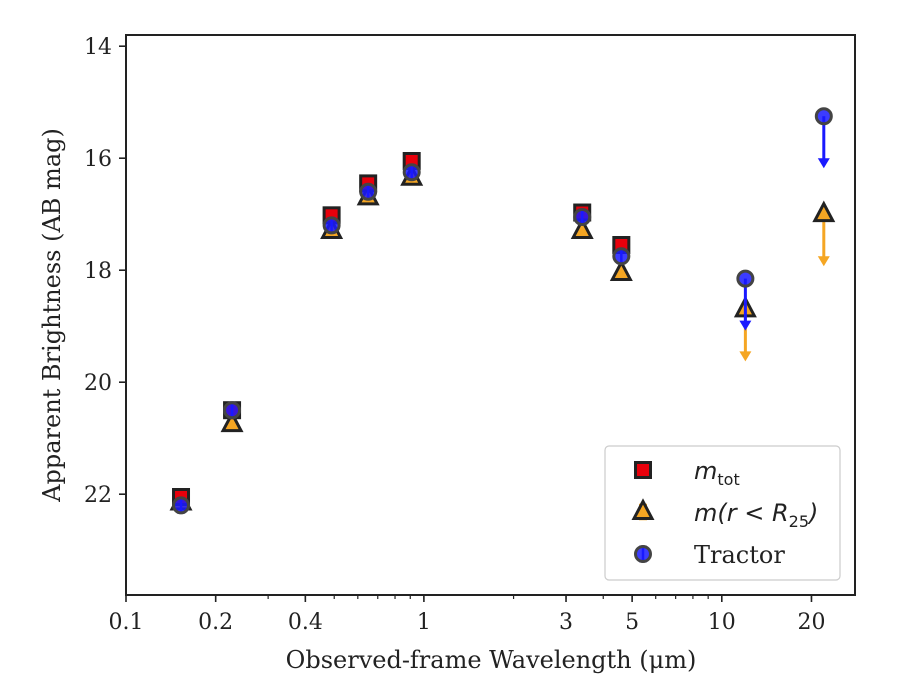  What do you see at coordinates (215, 622) in the screenshot?
I see `x-tick-label-0.2: 0.2` at bounding box center [215, 622].